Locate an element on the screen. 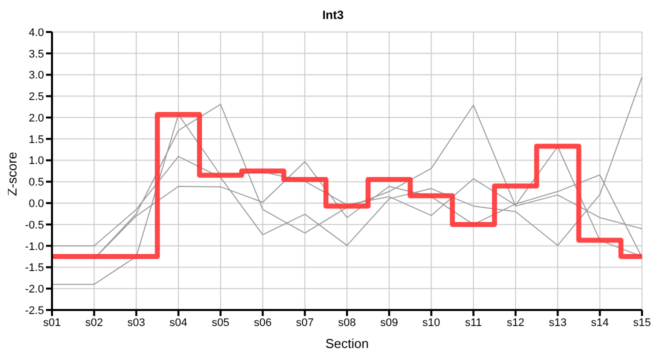 This screenshot has height=360, width=660. y-tick-label: 3.0 is located at coordinates (36, 76).